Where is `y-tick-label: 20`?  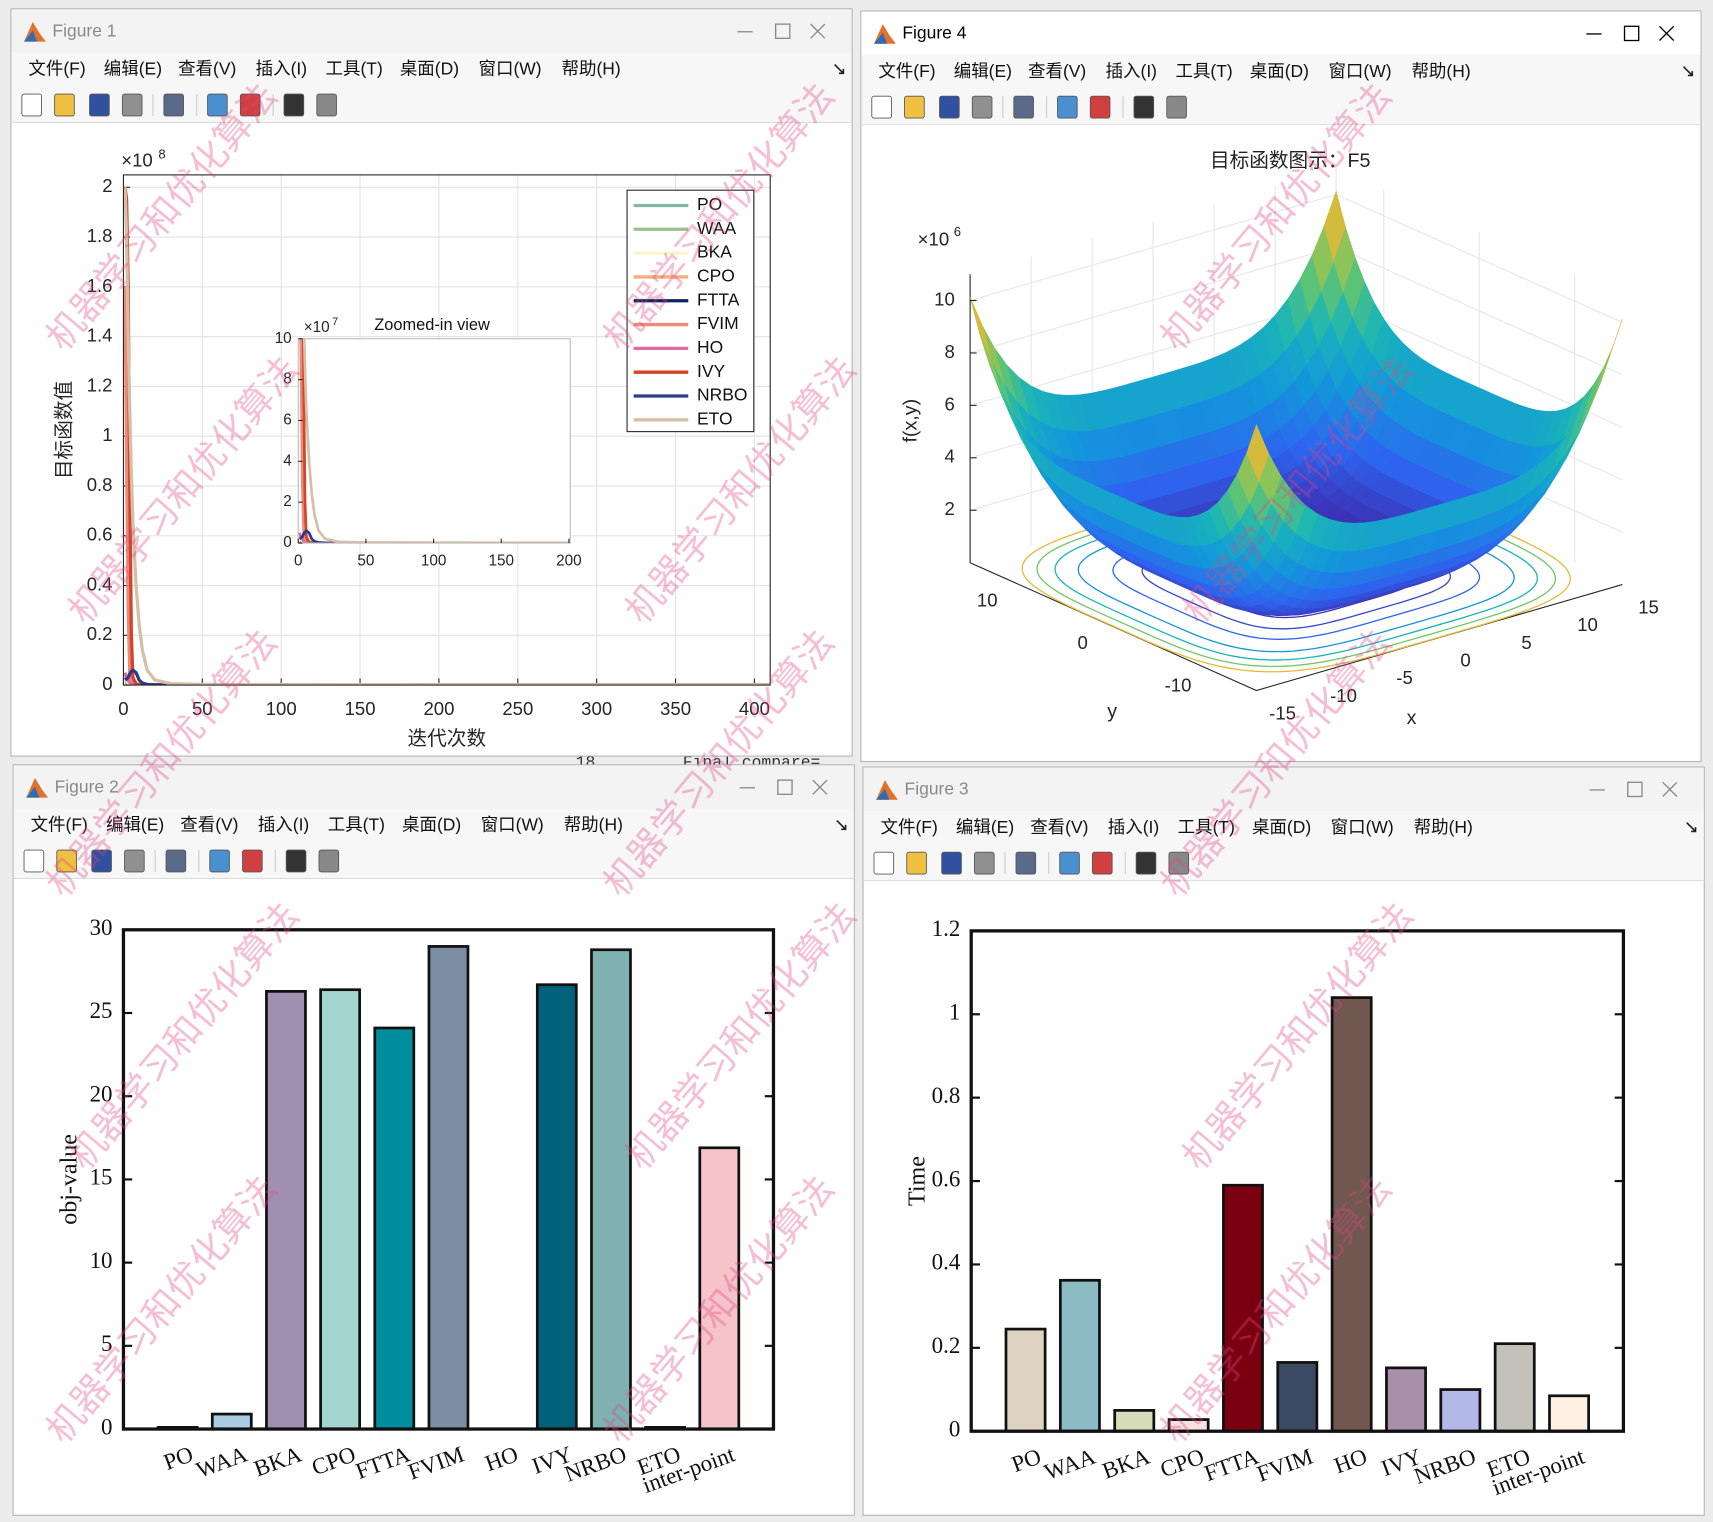 y-tick-label: 20 is located at coordinates (101, 1093).